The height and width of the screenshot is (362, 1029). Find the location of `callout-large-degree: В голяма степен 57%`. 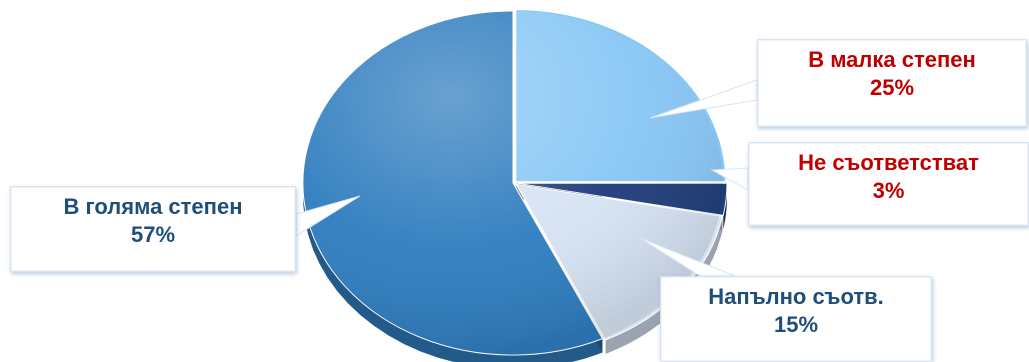

callout-large-degree: В голяма степен 57% is located at coordinates (153, 229).